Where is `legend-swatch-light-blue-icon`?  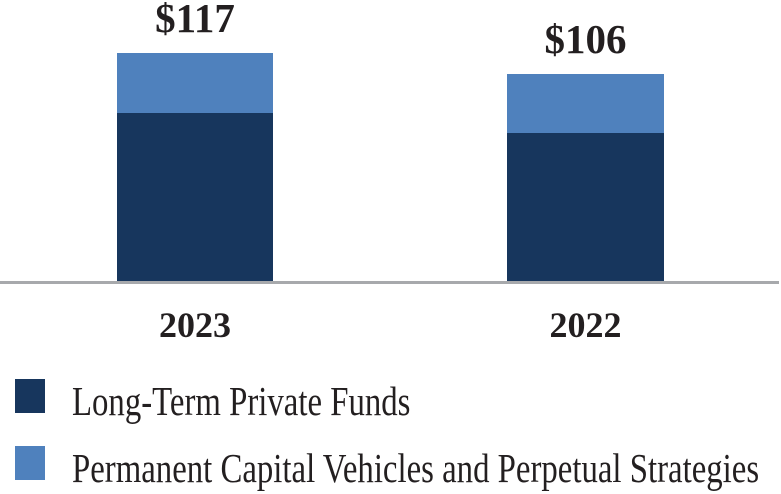
legend-swatch-light-blue-icon is located at coordinates (30, 463).